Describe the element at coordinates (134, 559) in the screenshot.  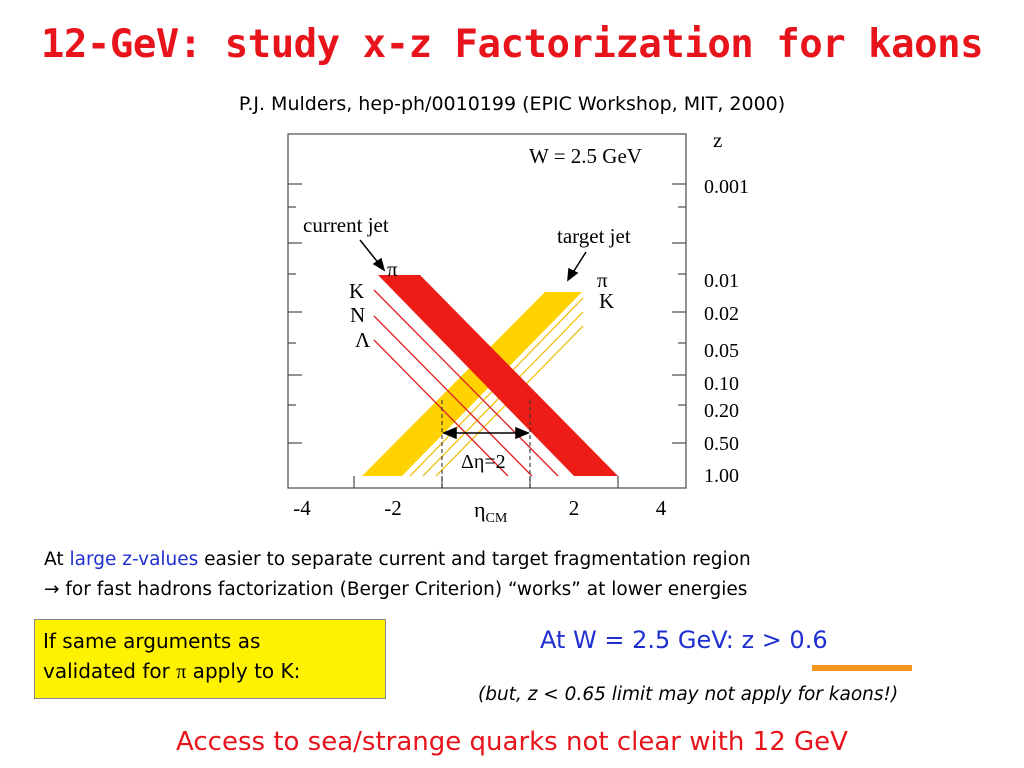
I see `large-z-values-highlight: large z-values` at that location.